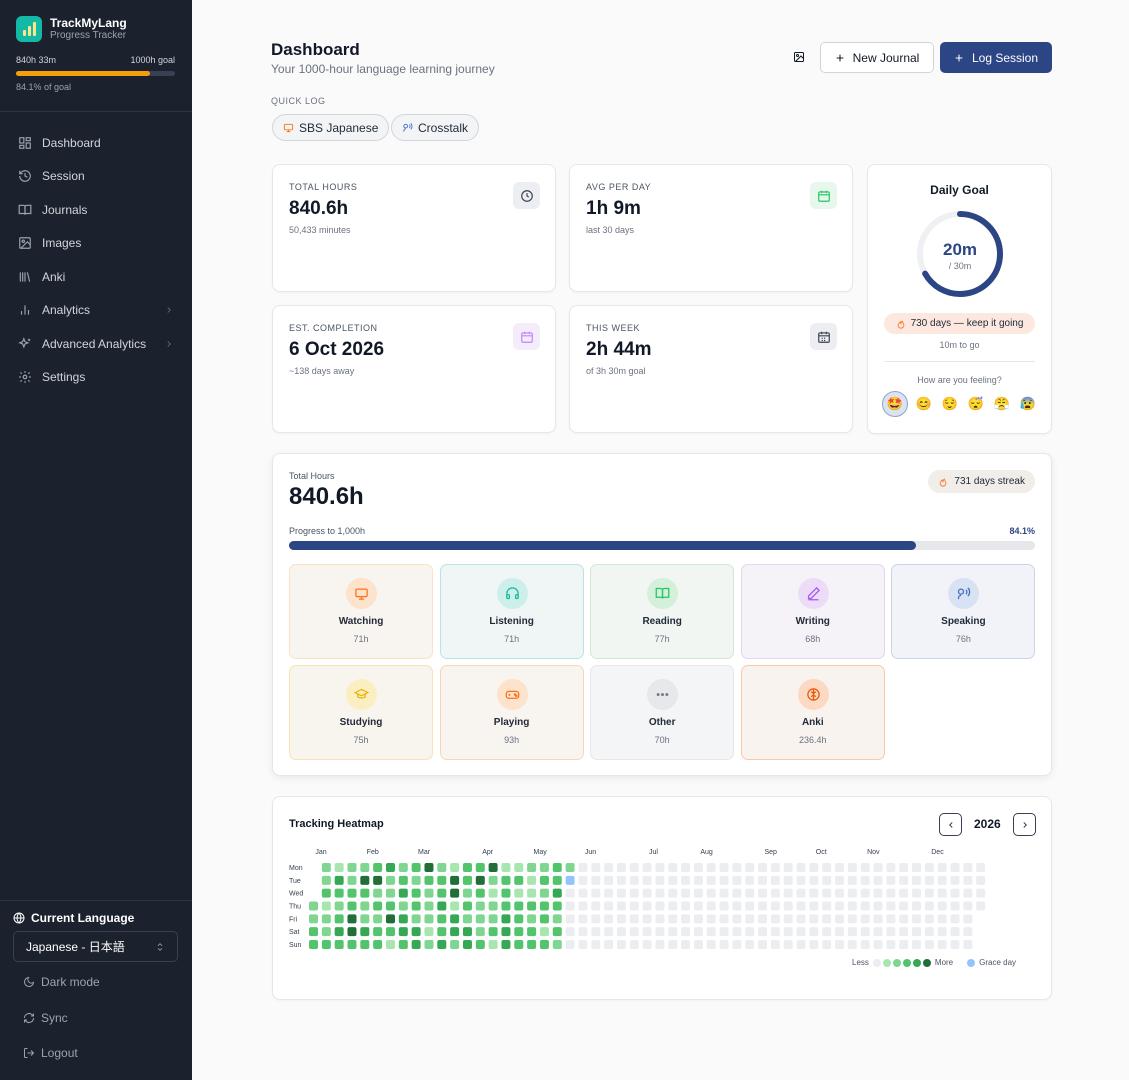 The height and width of the screenshot is (1080, 1129). I want to click on mood-option: 😊, so click(924, 403).